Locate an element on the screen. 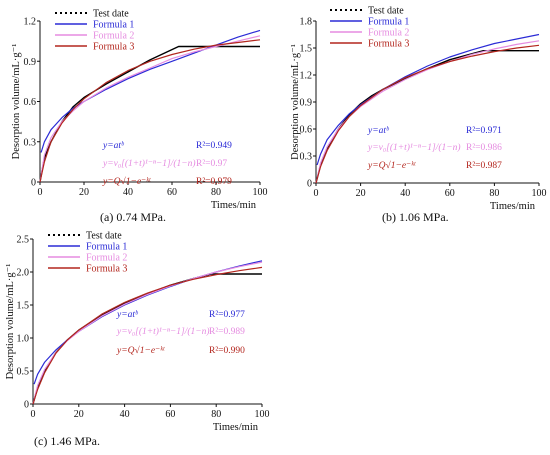 The image size is (550, 455). r-squared-value: R²=0.971 is located at coordinates (484, 131).